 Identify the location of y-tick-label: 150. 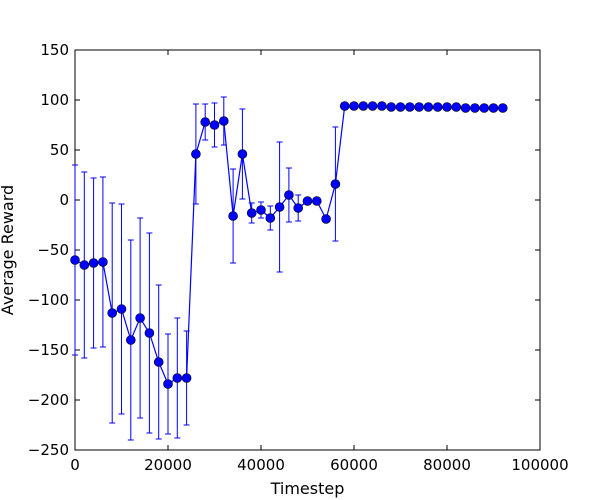
(54, 50).